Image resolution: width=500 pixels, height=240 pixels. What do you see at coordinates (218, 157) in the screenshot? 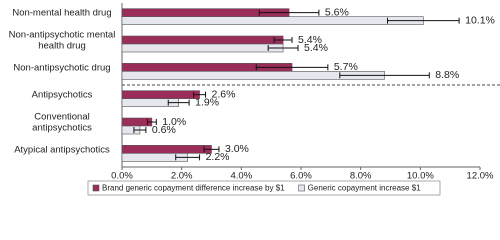
I see `value-label: 2.2%` at bounding box center [218, 157].